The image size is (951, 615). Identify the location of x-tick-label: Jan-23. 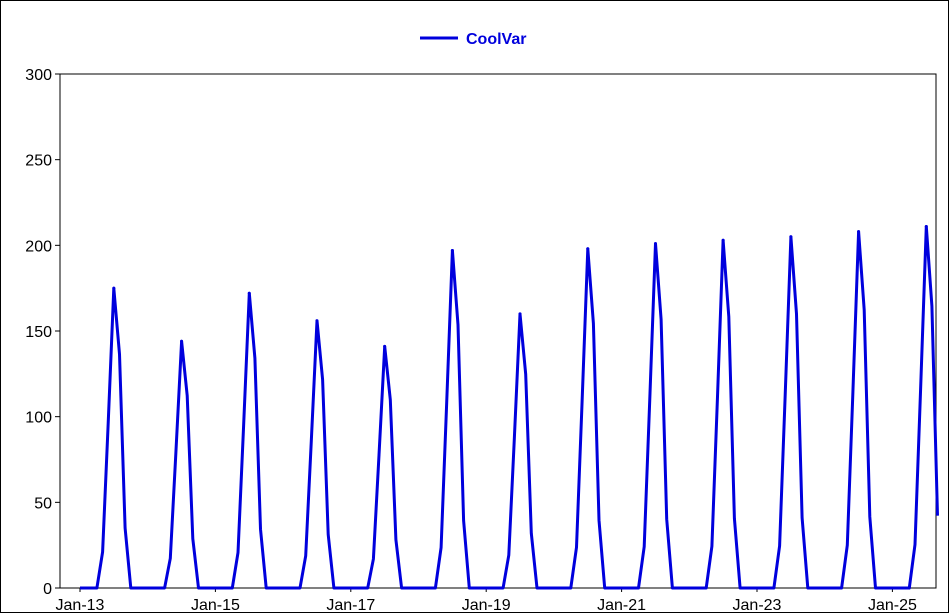
(757, 605).